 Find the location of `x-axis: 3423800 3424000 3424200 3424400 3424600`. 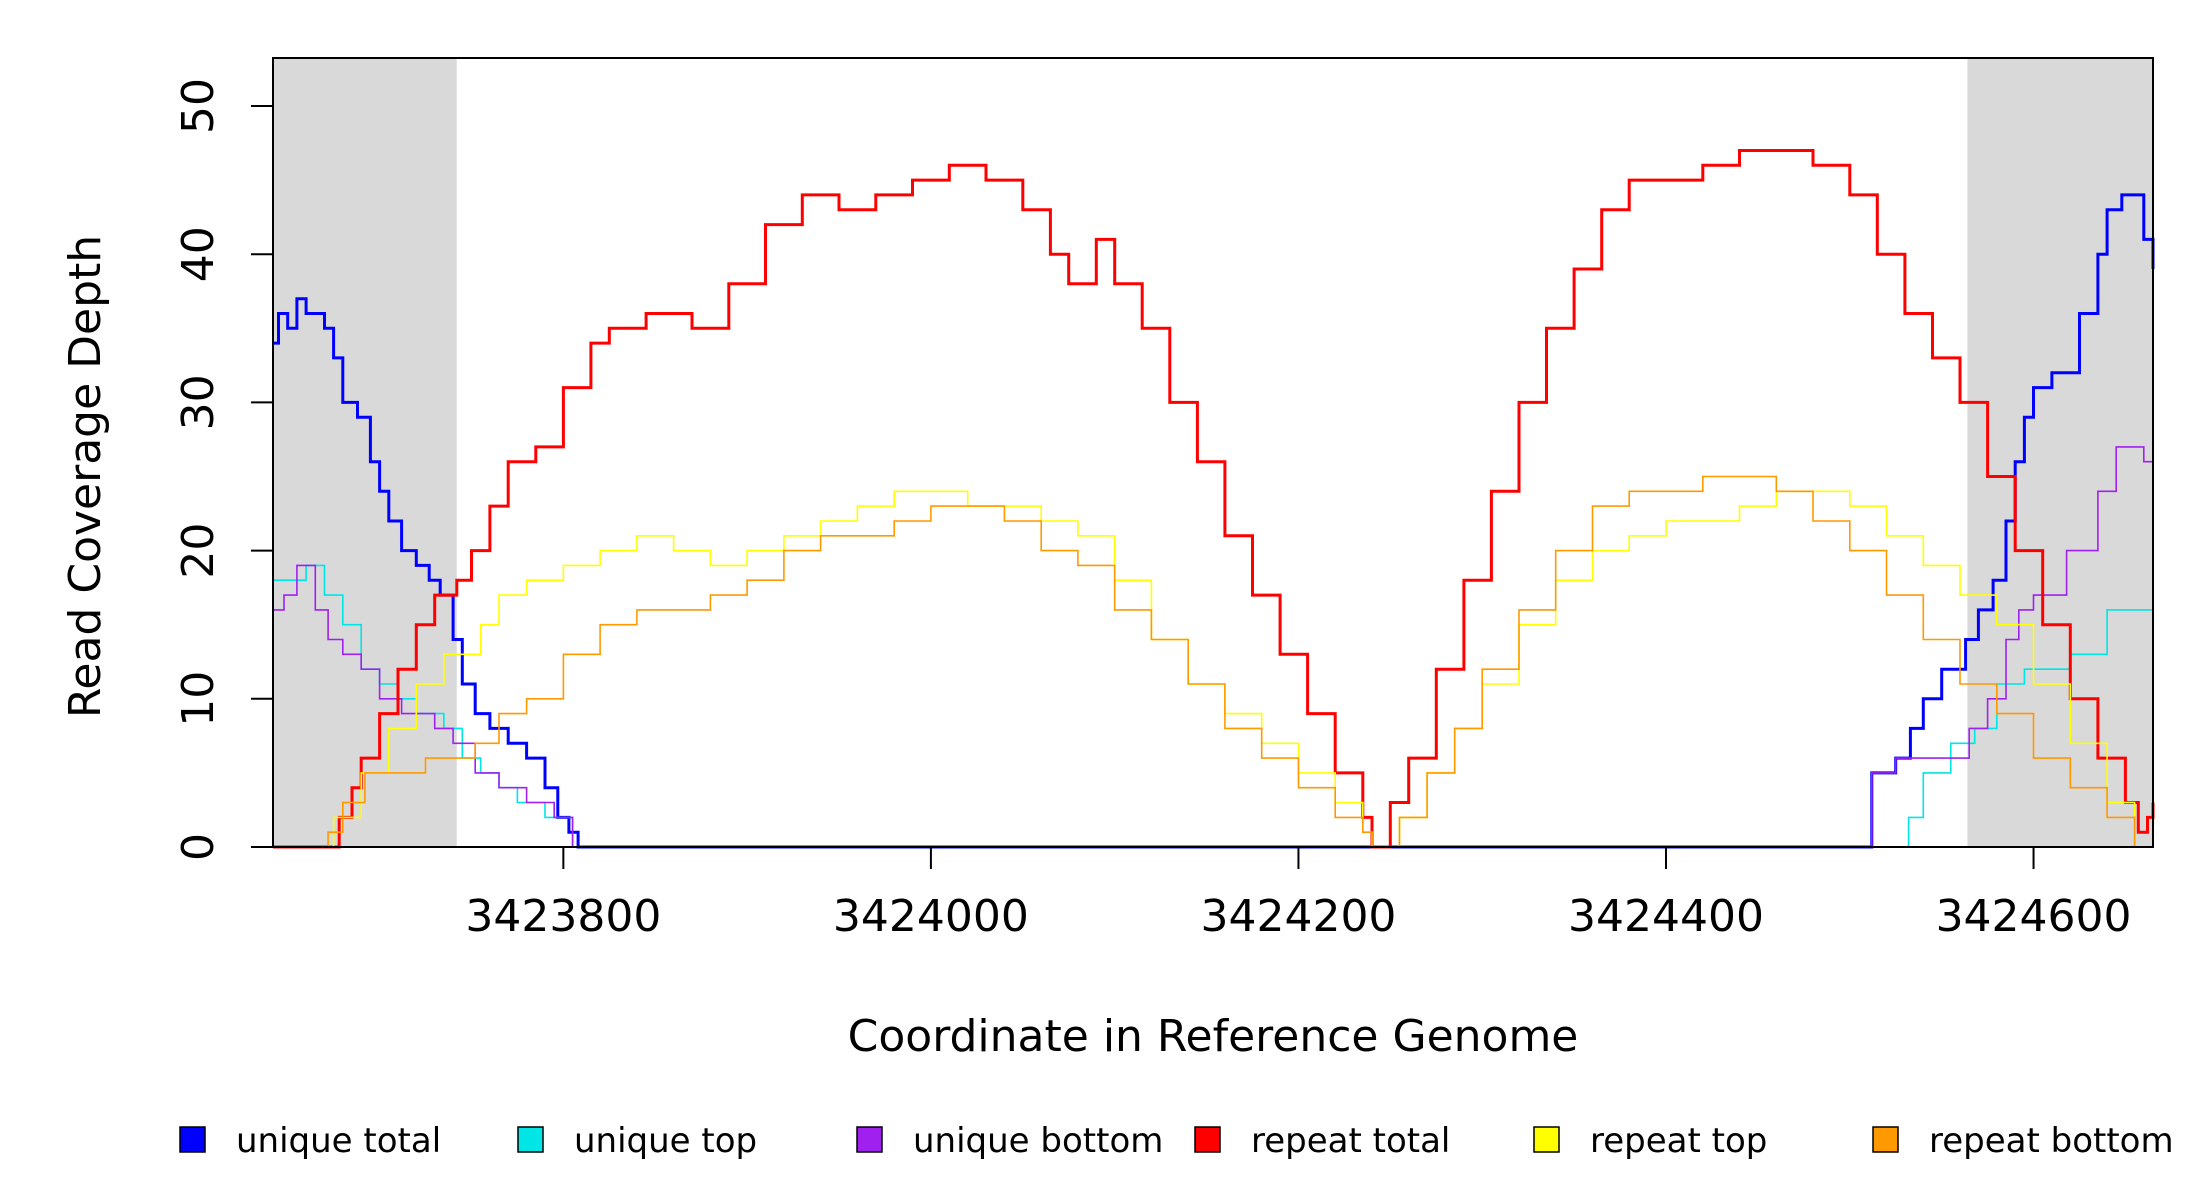

x-axis: 3423800 3424000 3424200 3424400 3424600 is located at coordinates (1298, 894).